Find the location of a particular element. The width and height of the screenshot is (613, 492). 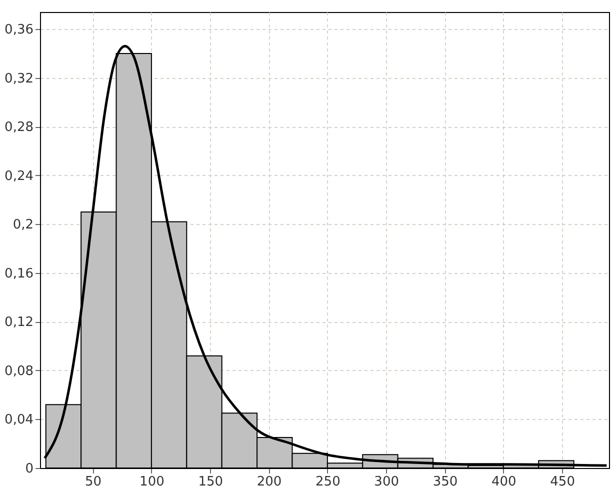

x-tick-label: 200 is located at coordinates (269, 482).